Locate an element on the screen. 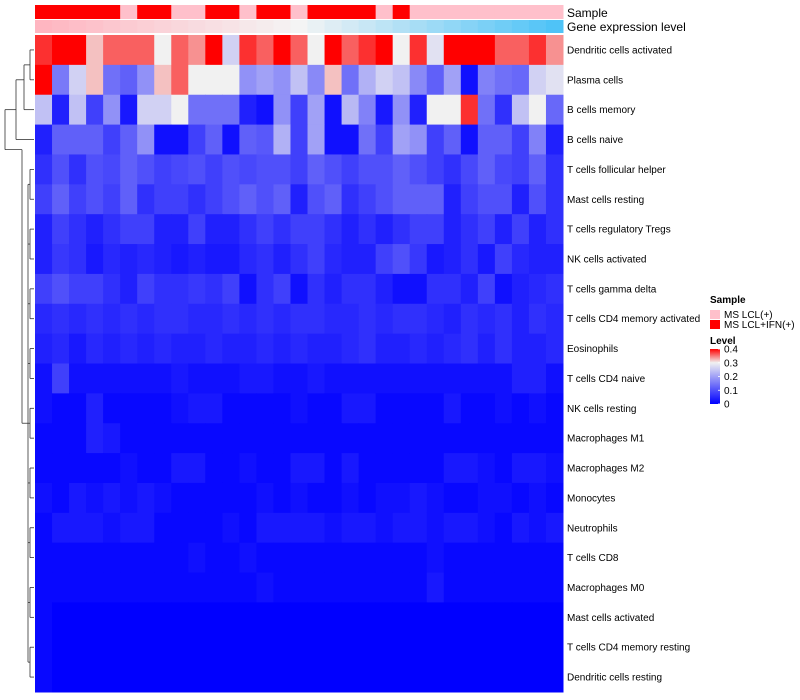 This screenshot has width=800, height=700. row-label: T cells regulatory Tregs is located at coordinates (619, 230).